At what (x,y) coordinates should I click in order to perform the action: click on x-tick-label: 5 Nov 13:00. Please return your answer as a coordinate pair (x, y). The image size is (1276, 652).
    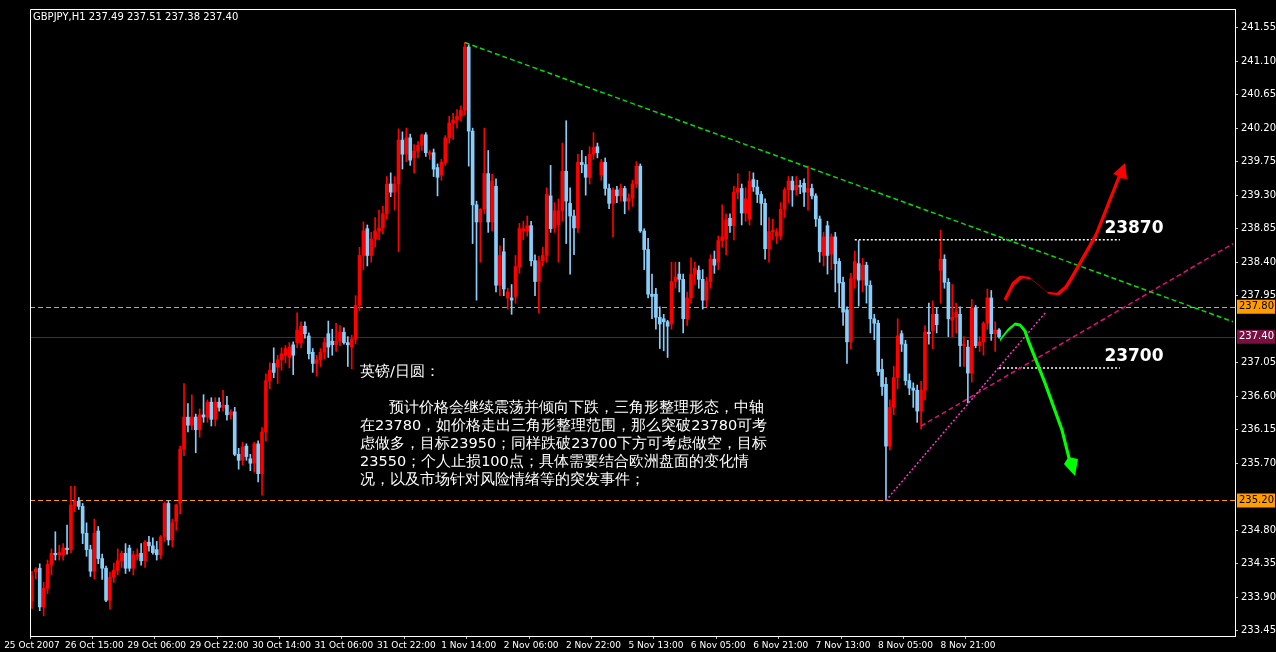
    Looking at the image, I should click on (656, 644).